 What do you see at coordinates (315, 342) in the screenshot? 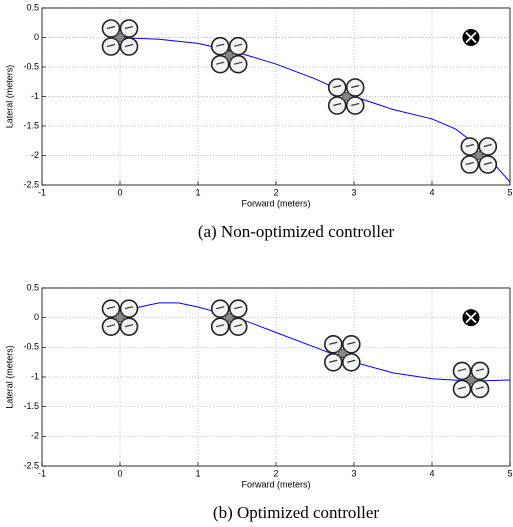
I see `trajectory` at bounding box center [315, 342].